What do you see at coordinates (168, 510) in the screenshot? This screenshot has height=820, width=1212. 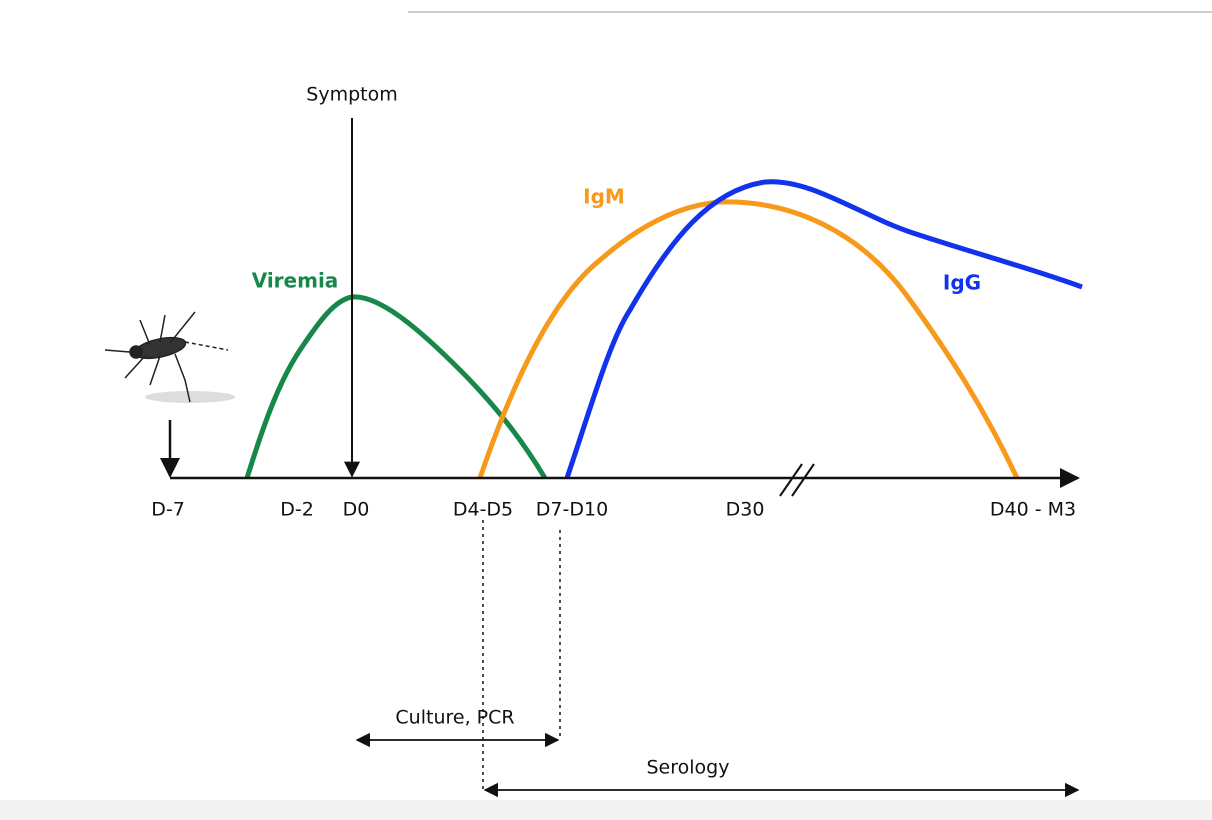 I see `time-label: D-7` at bounding box center [168, 510].